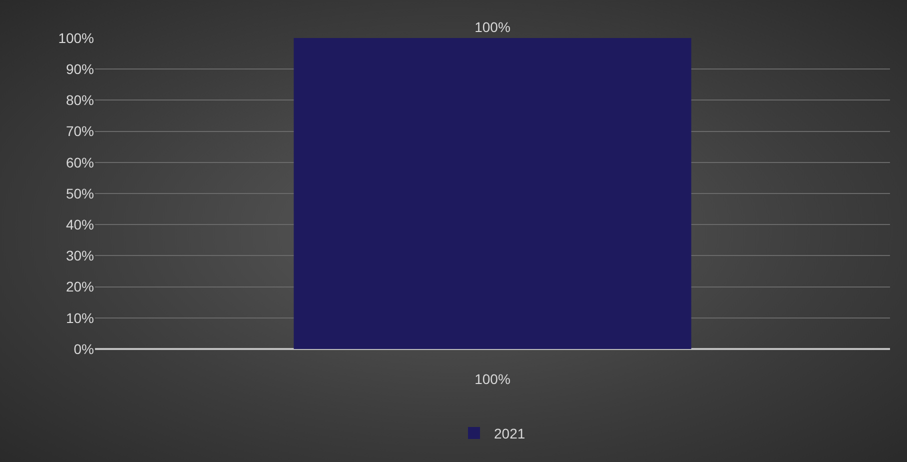 The height and width of the screenshot is (462, 907). What do you see at coordinates (80, 100) in the screenshot?
I see `y-tick-label: 80%` at bounding box center [80, 100].